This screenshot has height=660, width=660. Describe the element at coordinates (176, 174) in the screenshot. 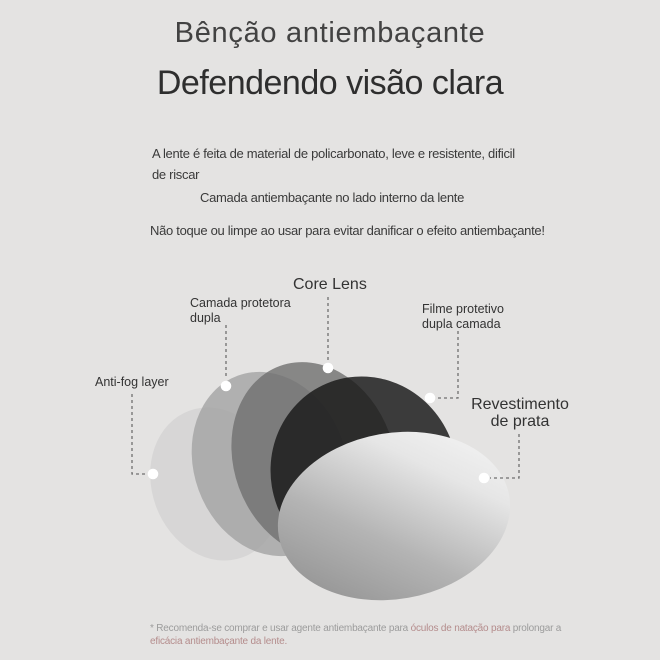

I see `intro-text-line-2: de riscar` at that location.